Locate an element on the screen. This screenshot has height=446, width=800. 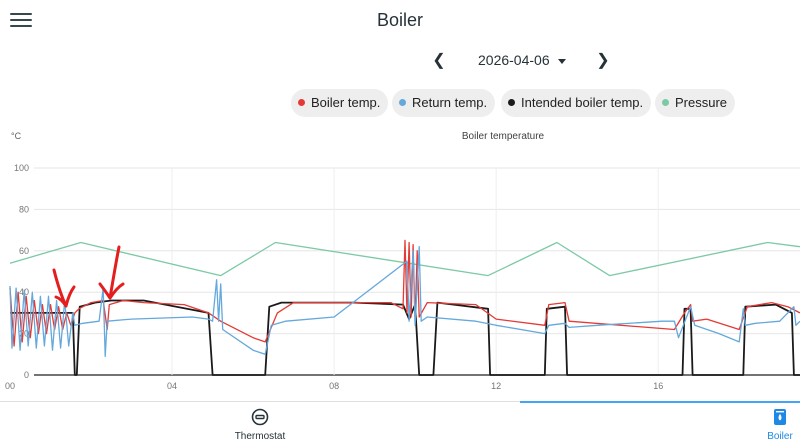
legend-chip-boiler-temp: Boiler temp. is located at coordinates (340, 103).